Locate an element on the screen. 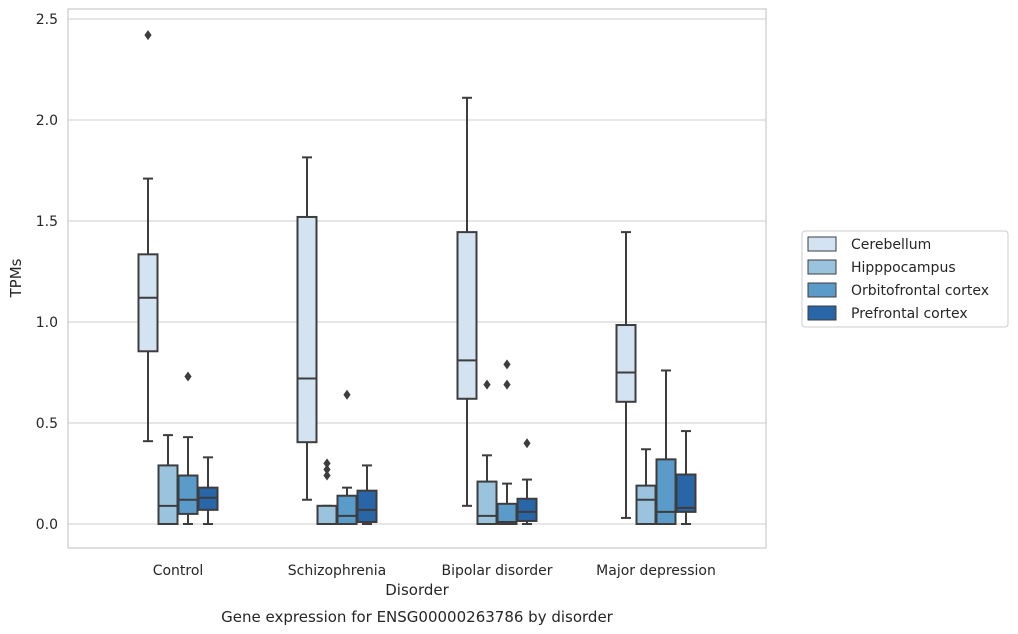 This screenshot has height=634, width=1018. y-tick-label: 0.0 is located at coordinates (47, 525).